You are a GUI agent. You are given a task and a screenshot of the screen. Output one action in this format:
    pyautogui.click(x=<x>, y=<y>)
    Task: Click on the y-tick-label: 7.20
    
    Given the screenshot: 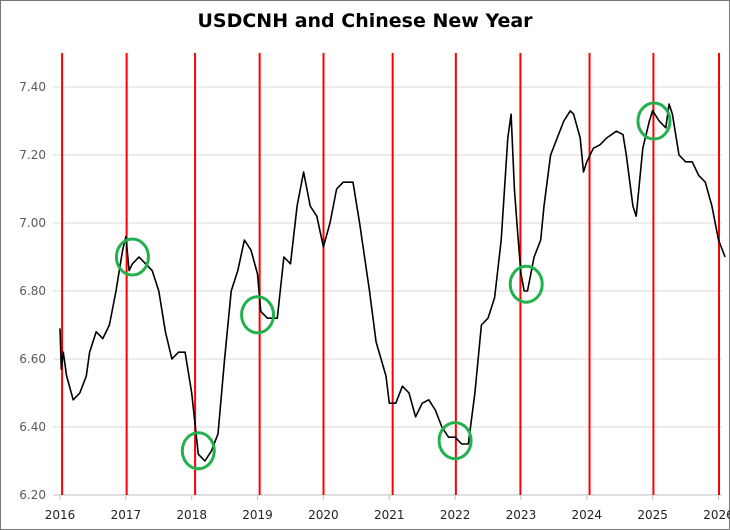 What is the action you would take?
    pyautogui.click(x=32, y=155)
    